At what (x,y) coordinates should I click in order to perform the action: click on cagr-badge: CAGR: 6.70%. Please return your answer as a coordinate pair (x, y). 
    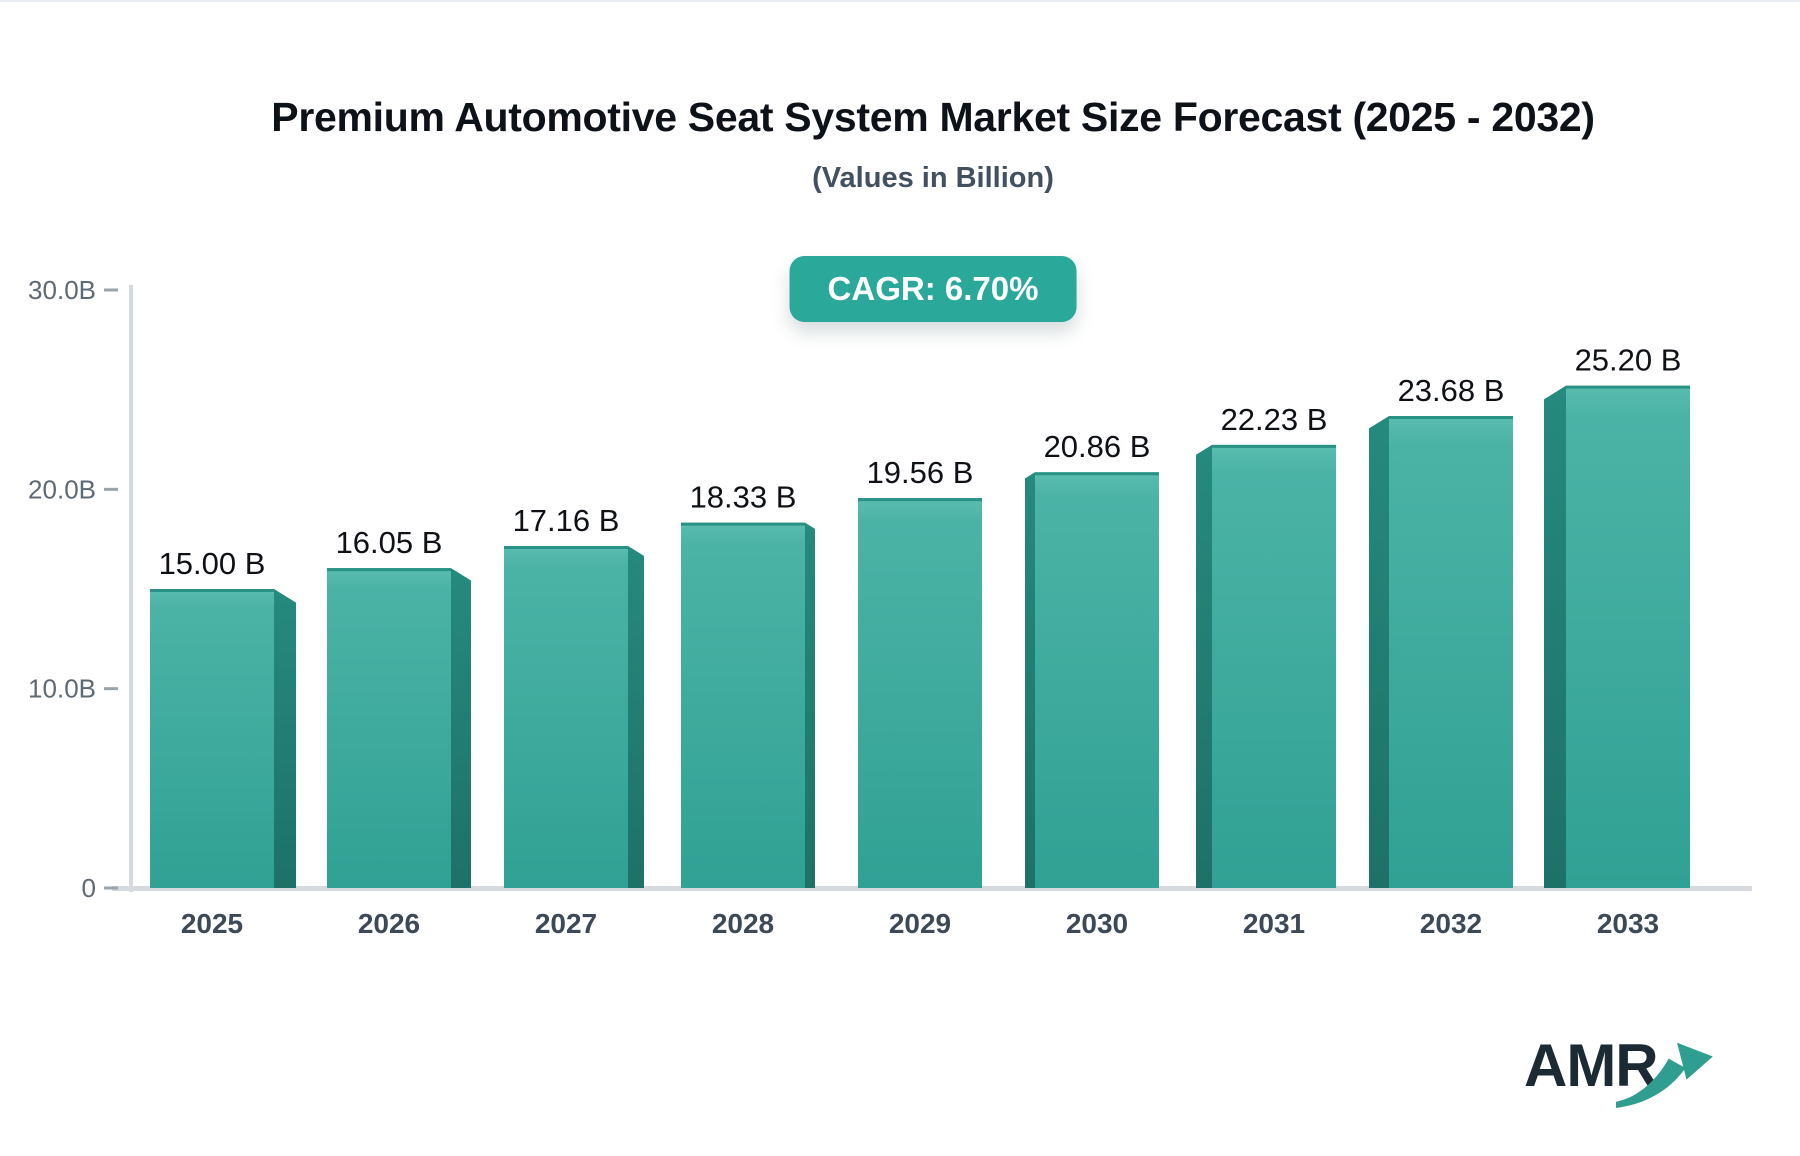
    Looking at the image, I should click on (933, 289).